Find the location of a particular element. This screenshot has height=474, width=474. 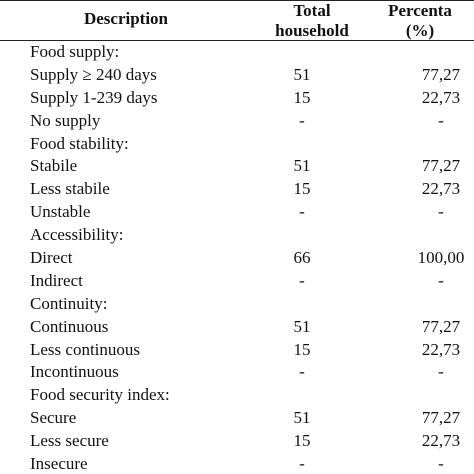

table-row: Less stabile 15 22,73 is located at coordinates (237, 188).